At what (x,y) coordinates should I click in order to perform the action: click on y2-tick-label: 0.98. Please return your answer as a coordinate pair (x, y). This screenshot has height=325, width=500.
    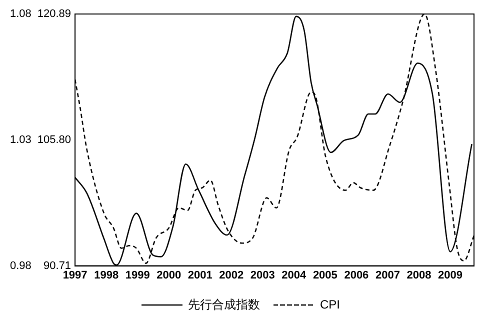
    Looking at the image, I should click on (21, 266).